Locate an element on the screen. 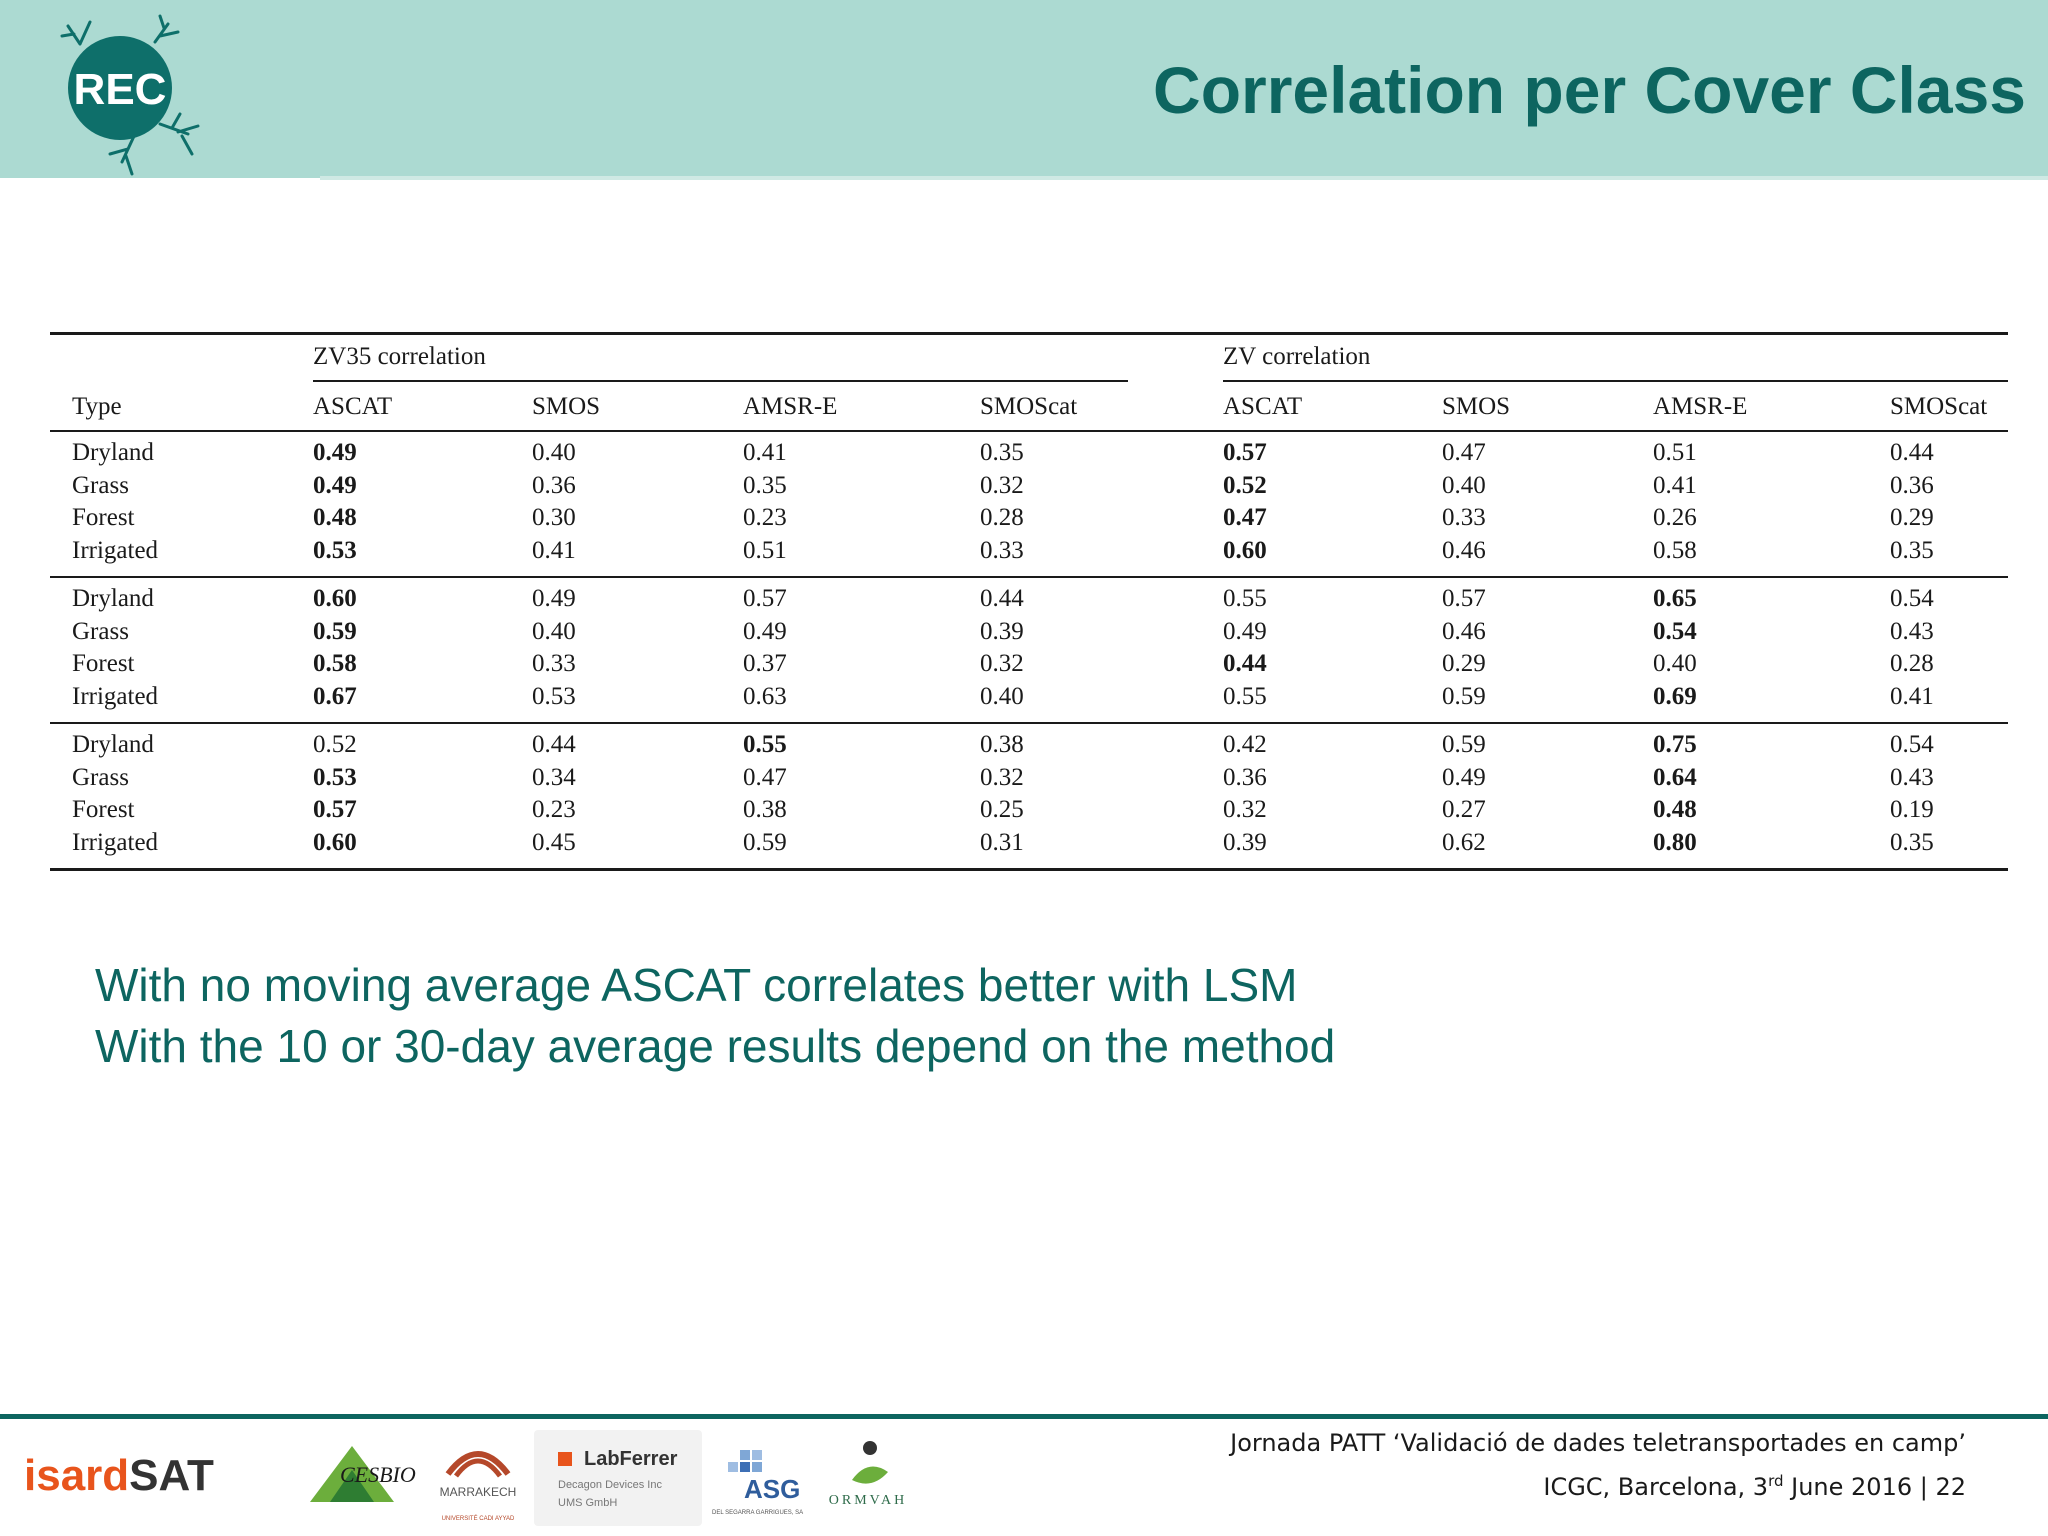  table-cell: 0.44 is located at coordinates (554, 744).